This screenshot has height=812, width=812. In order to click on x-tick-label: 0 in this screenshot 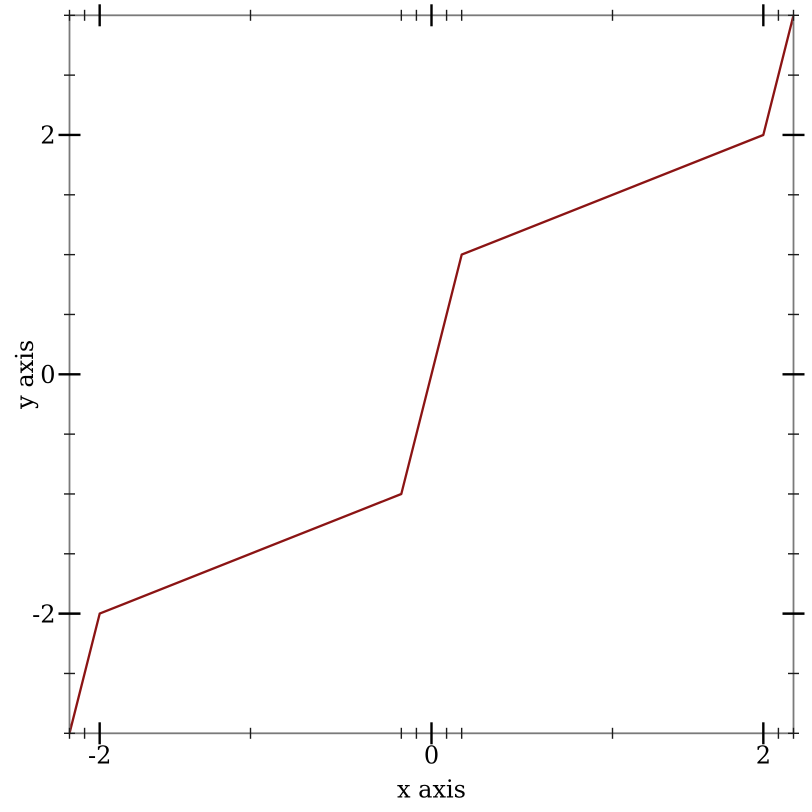, I will do `click(431, 756)`.